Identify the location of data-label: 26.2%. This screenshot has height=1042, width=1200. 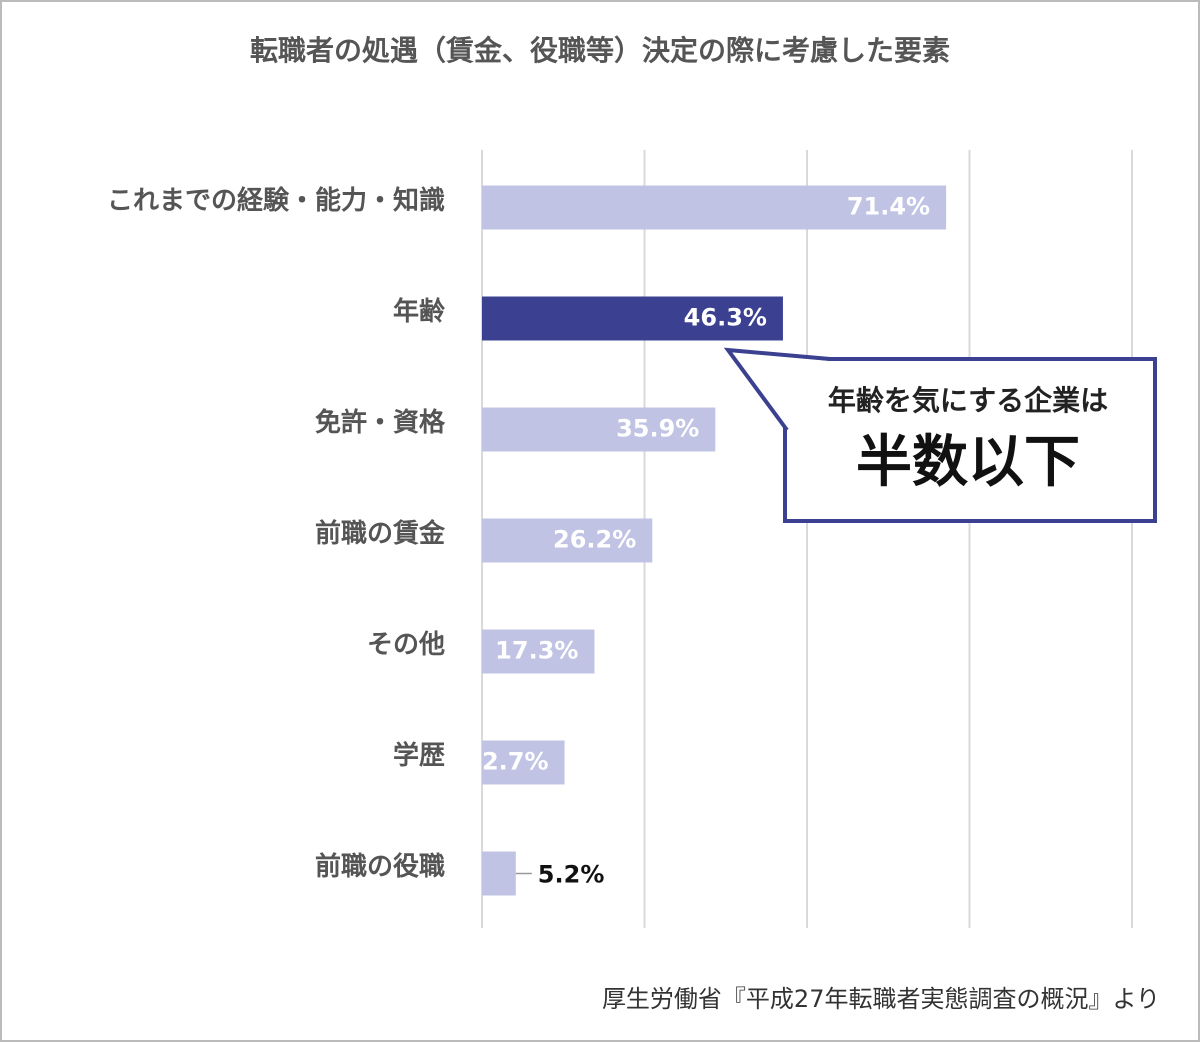
(594, 540).